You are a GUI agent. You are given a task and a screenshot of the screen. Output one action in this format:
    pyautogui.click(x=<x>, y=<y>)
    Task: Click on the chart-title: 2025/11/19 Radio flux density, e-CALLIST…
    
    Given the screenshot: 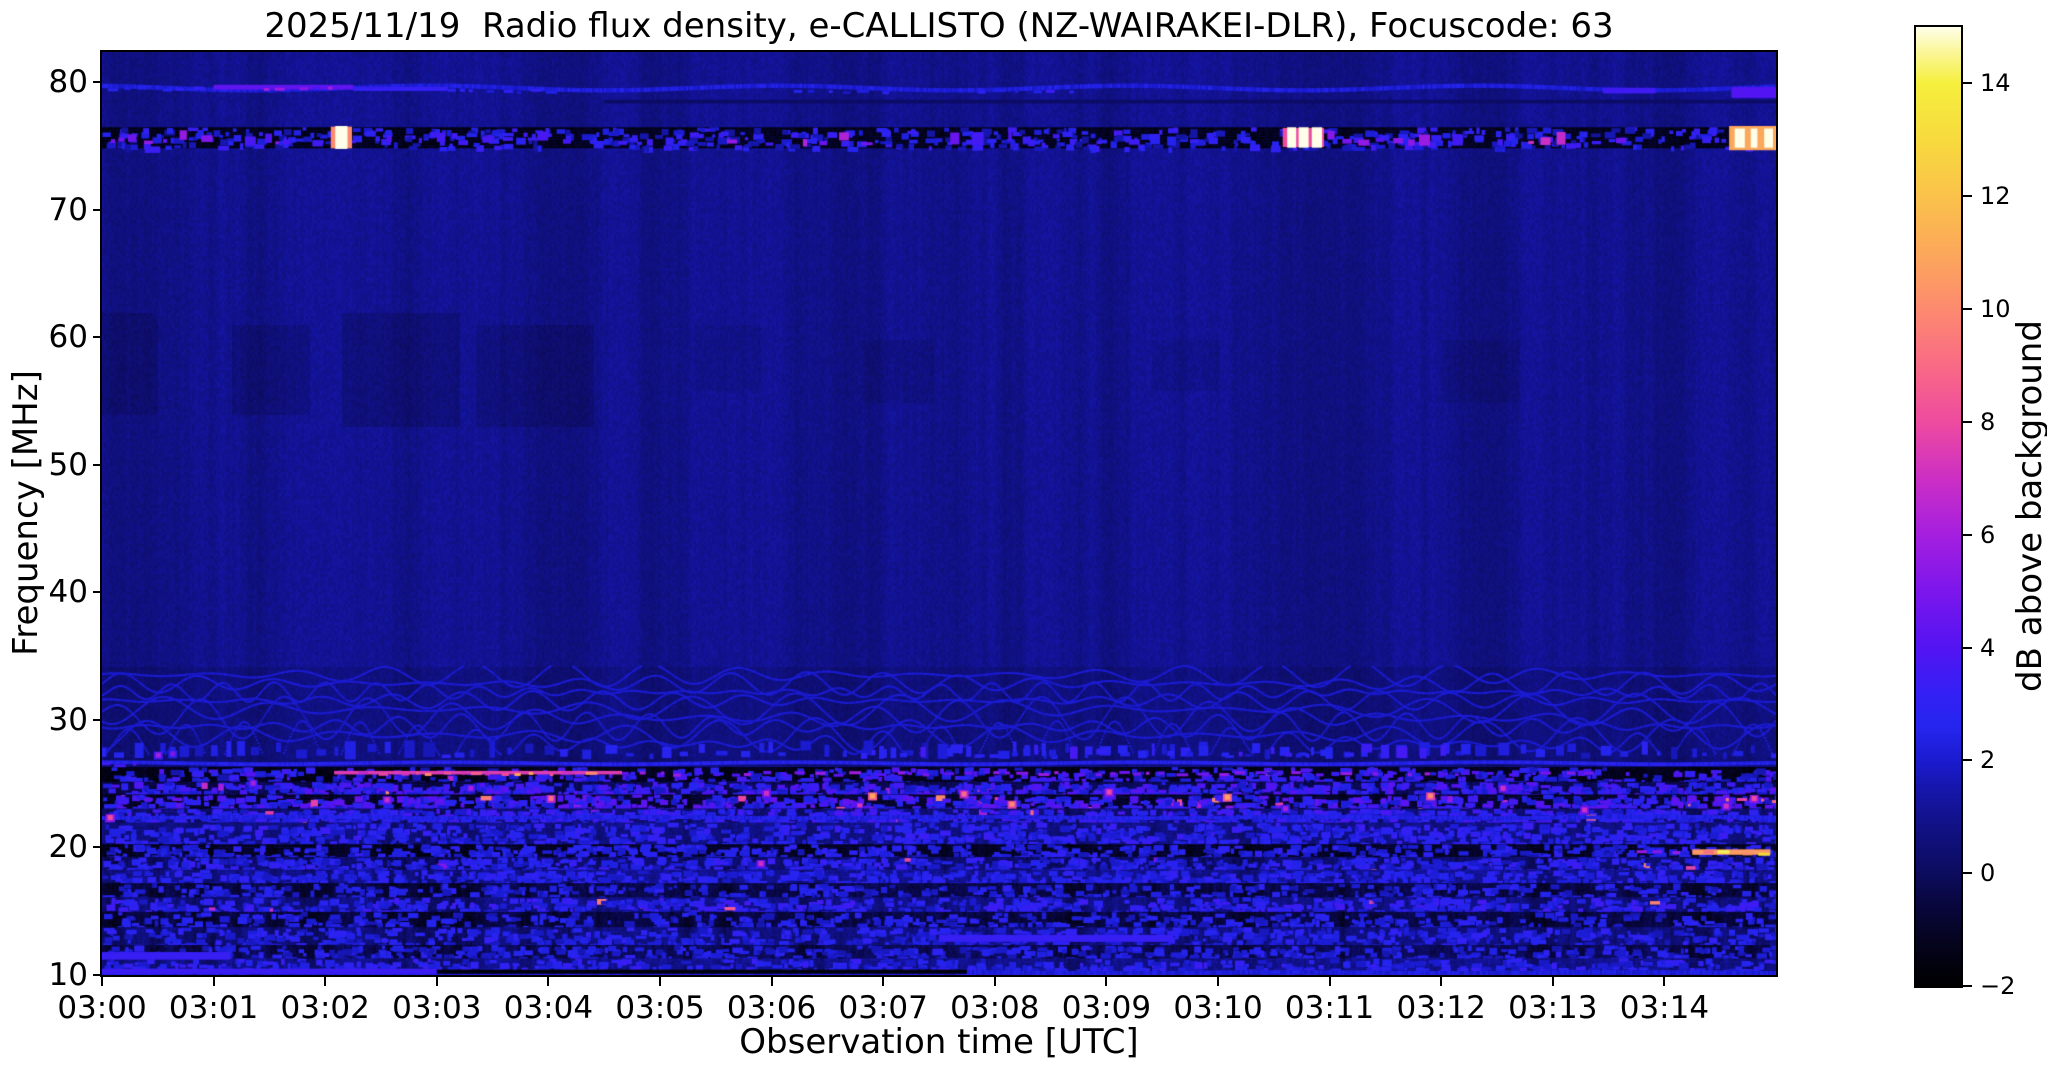 What is the action you would take?
    pyautogui.click(x=939, y=26)
    